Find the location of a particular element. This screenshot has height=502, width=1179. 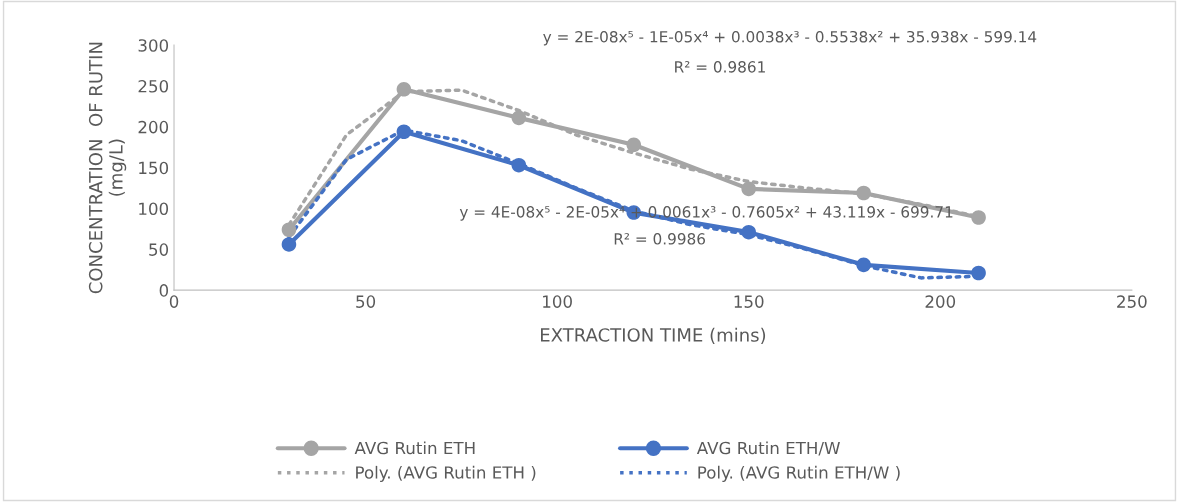

y-tick-label: 200 is located at coordinates (153, 127).